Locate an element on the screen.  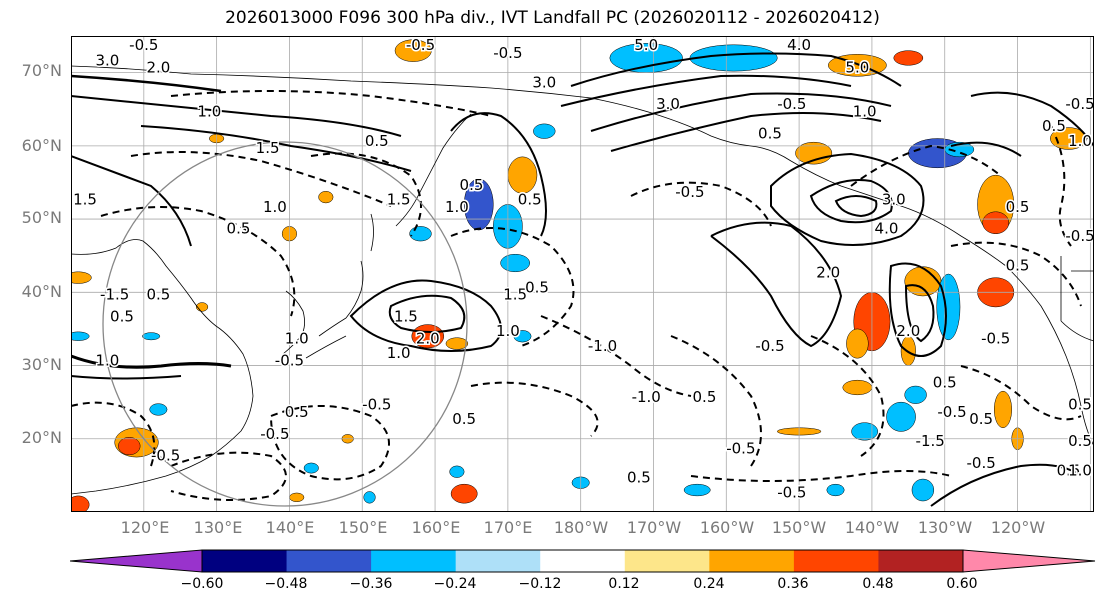
lon-label-120w: 120°W is located at coordinates (1018, 527).